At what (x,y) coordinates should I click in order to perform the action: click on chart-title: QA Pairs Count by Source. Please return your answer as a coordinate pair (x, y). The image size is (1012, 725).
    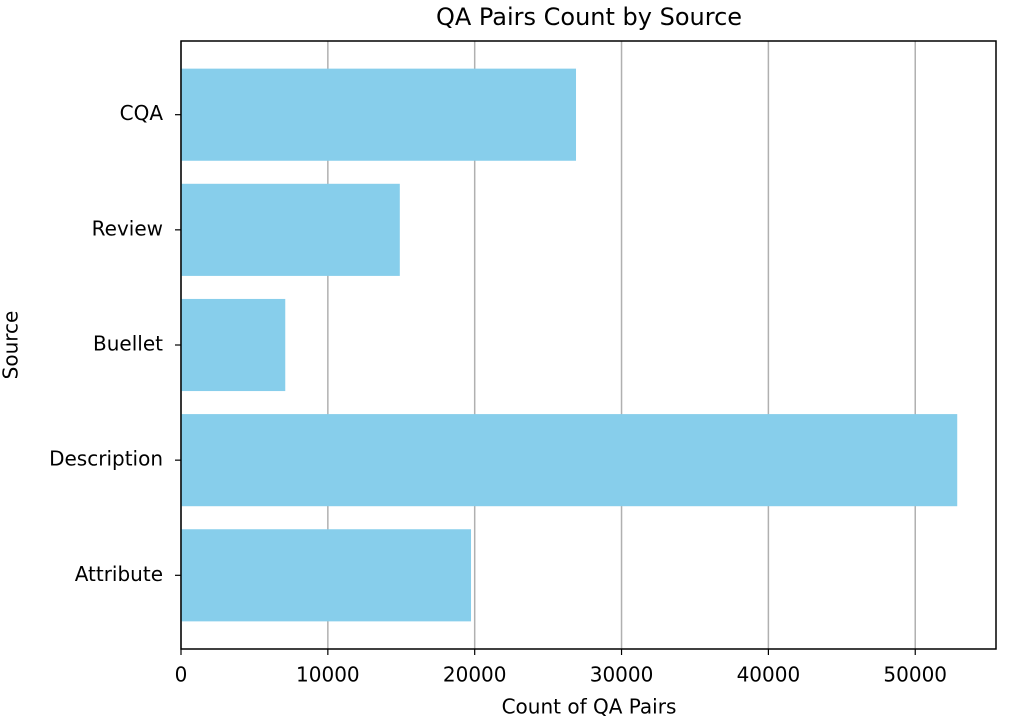
    Looking at the image, I should click on (589, 17).